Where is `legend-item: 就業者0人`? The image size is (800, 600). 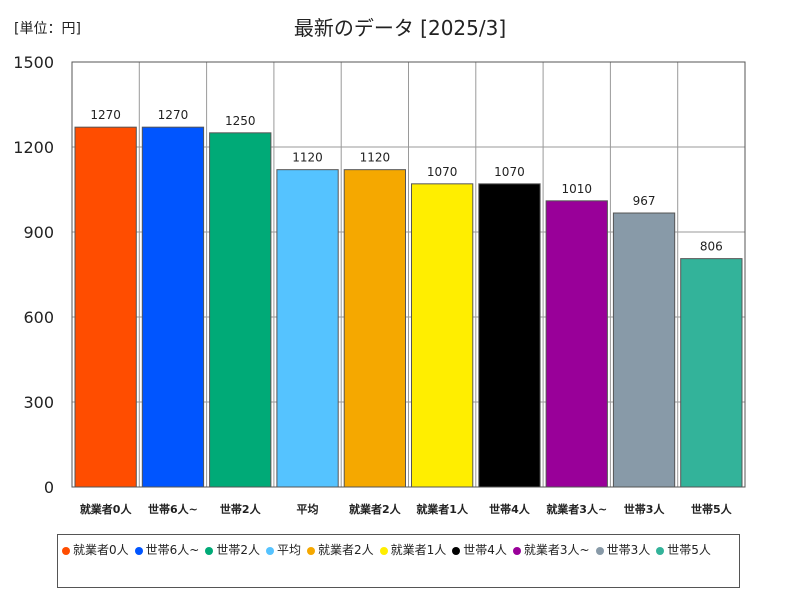 legend-item: 就業者0人 is located at coordinates (95, 550).